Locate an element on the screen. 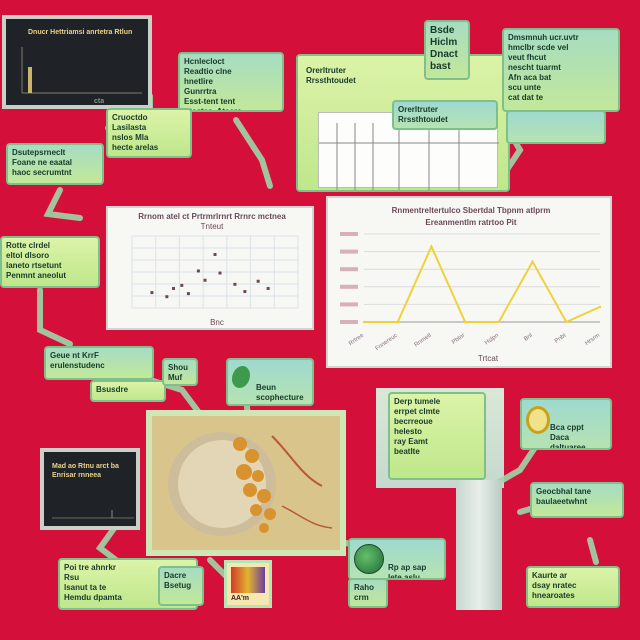 The height and width of the screenshot is (640, 640). globe-icon is located at coordinates (369, 559).